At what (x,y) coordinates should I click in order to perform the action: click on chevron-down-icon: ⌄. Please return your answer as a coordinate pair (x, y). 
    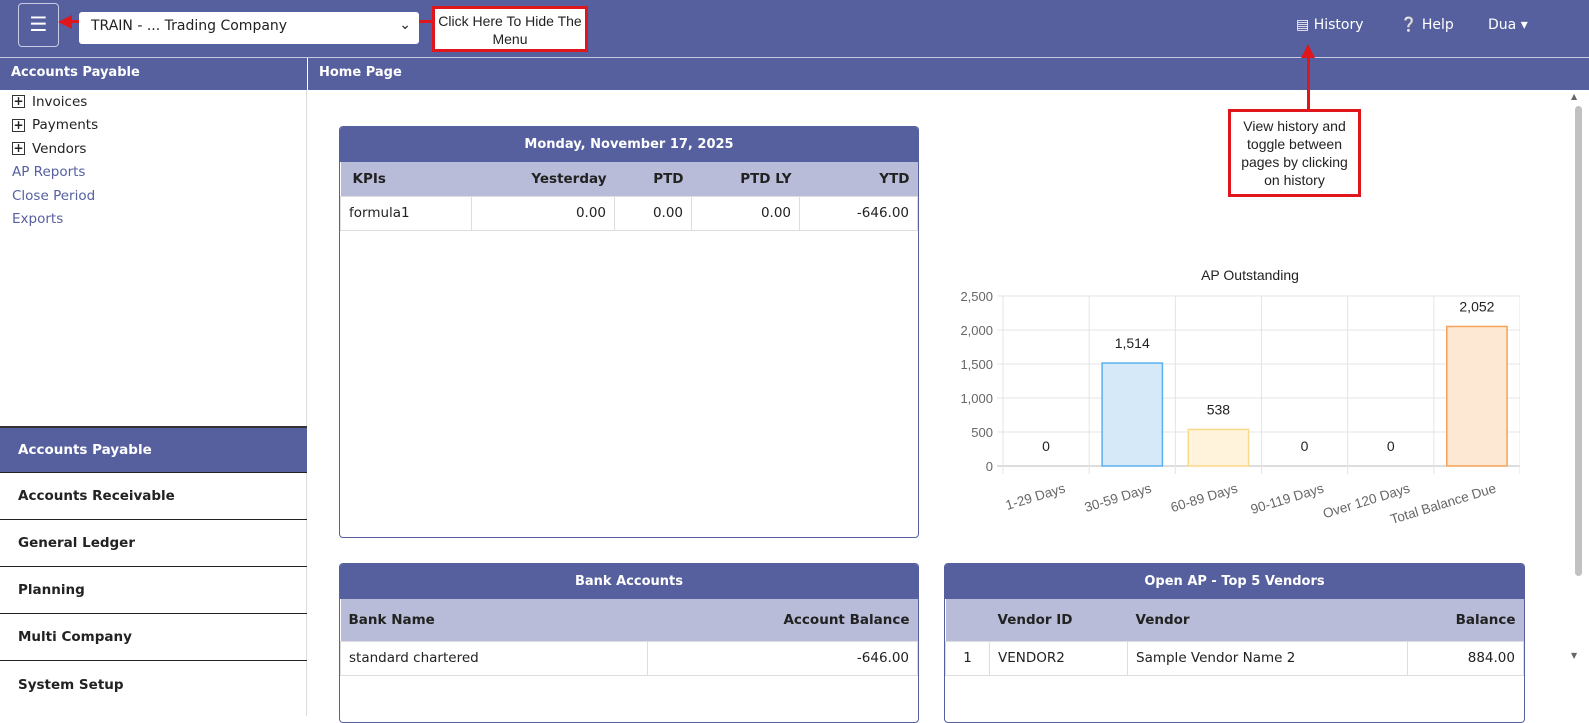
    Looking at the image, I should click on (405, 25).